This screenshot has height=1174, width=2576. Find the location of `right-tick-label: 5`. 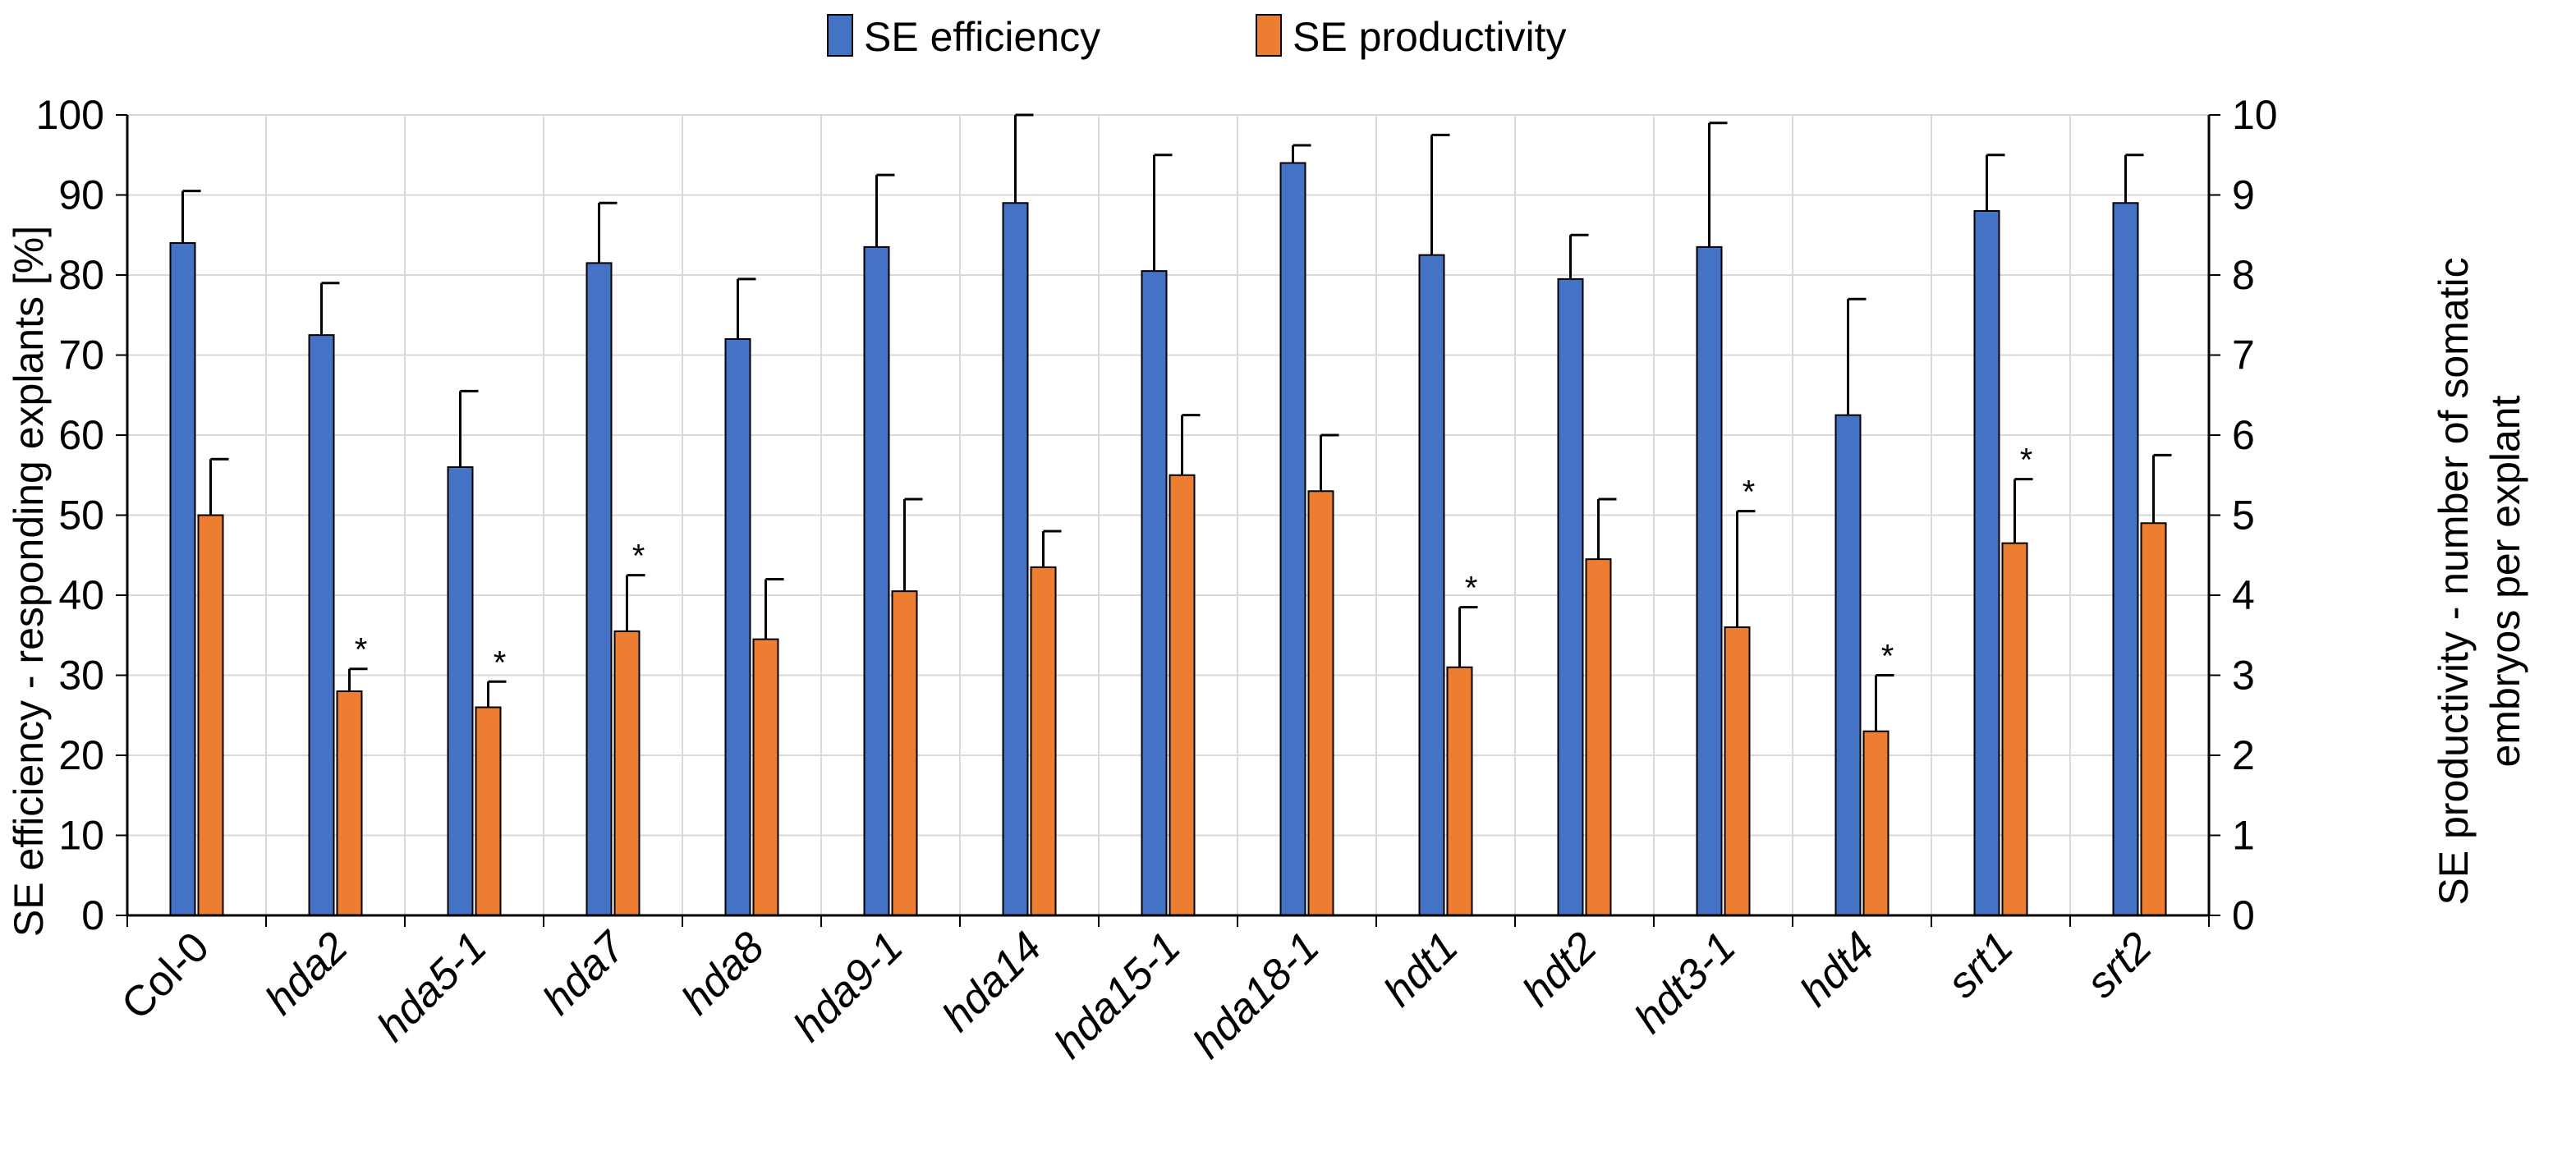

right-tick-label: 5 is located at coordinates (2243, 516).